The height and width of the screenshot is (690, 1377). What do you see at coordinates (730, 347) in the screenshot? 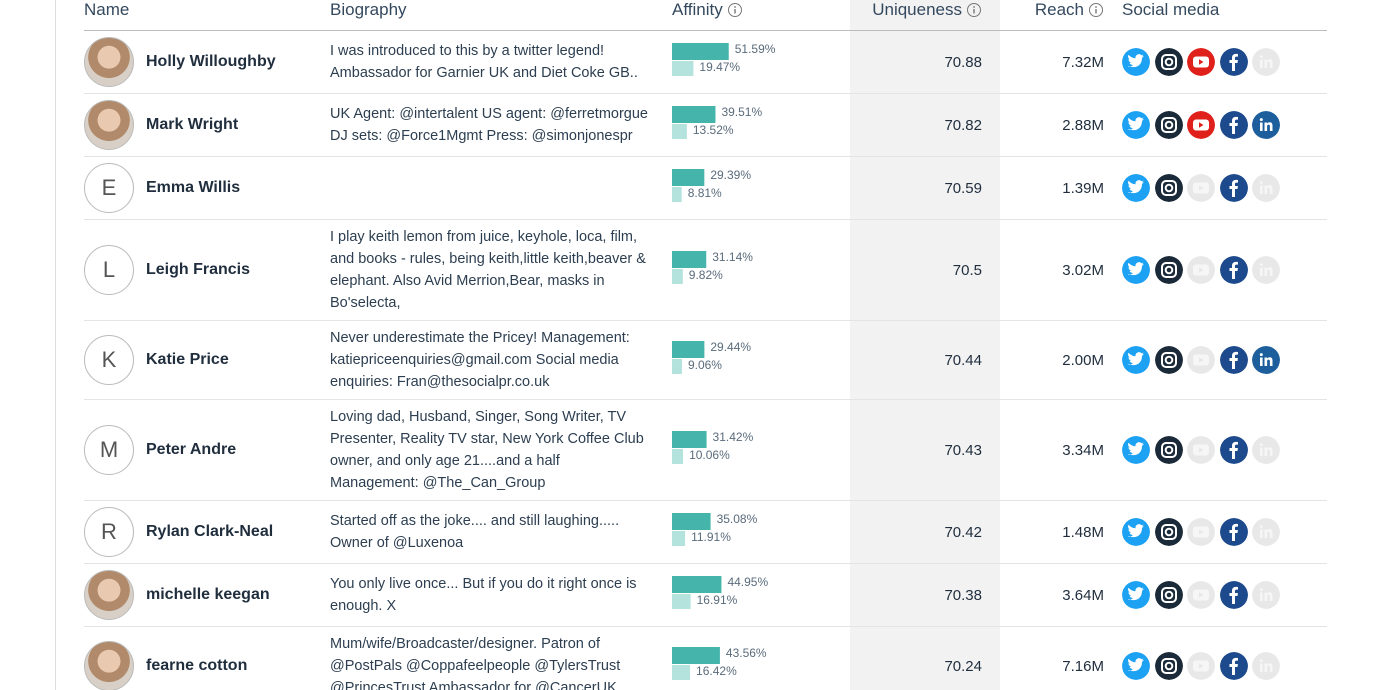
I see `affinity-label: 29.44%` at bounding box center [730, 347].